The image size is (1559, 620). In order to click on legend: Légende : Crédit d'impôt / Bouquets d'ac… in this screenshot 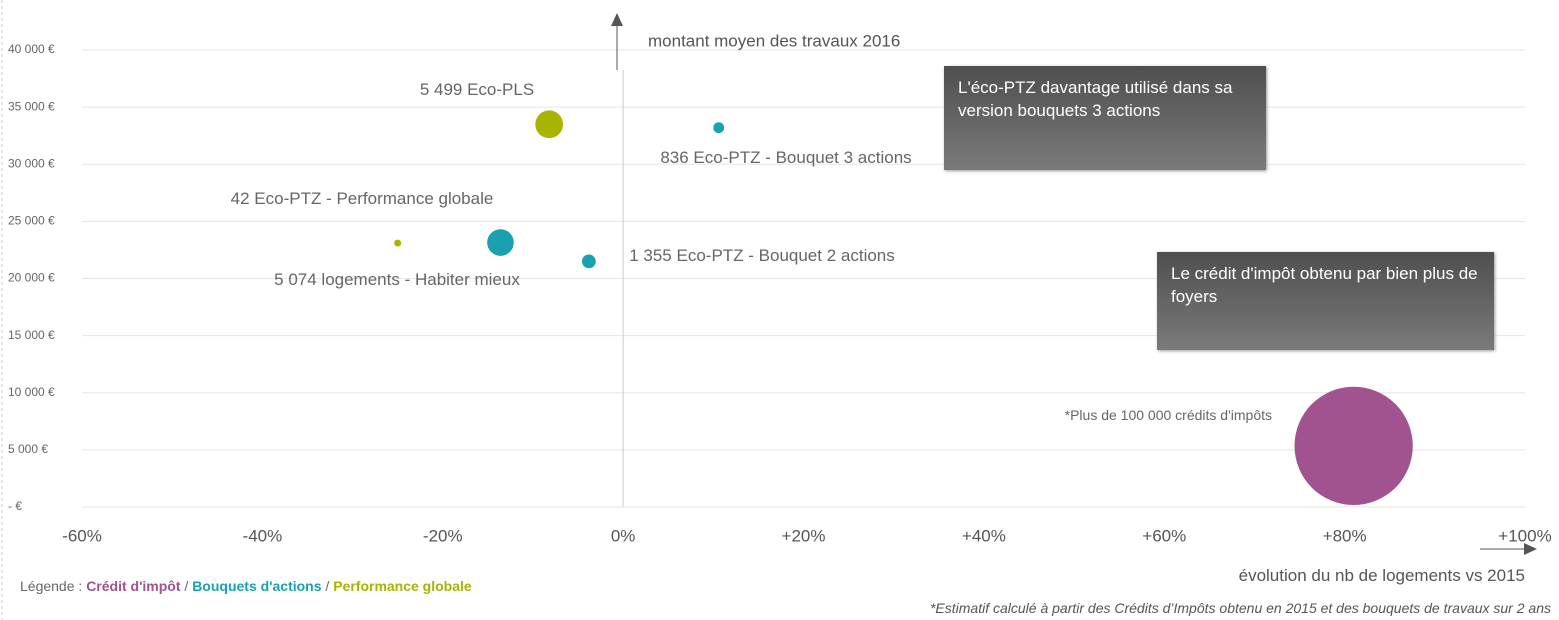, I will do `click(246, 586)`.